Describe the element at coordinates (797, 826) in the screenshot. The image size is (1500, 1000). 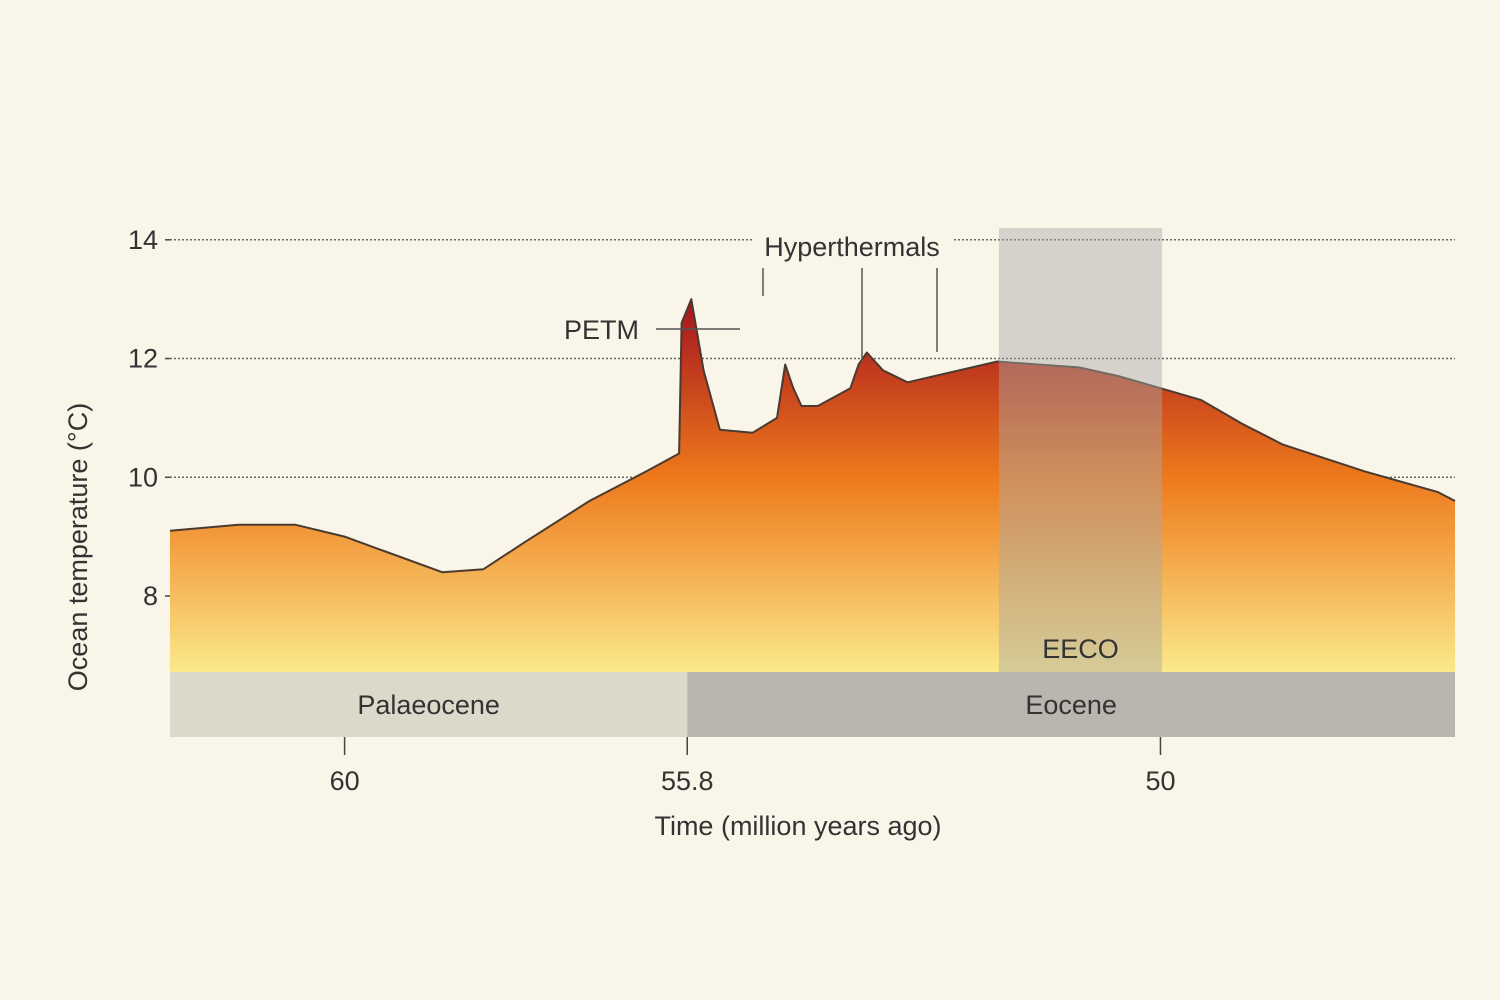
I see `x-axis-title: Time (million years ago)` at that location.